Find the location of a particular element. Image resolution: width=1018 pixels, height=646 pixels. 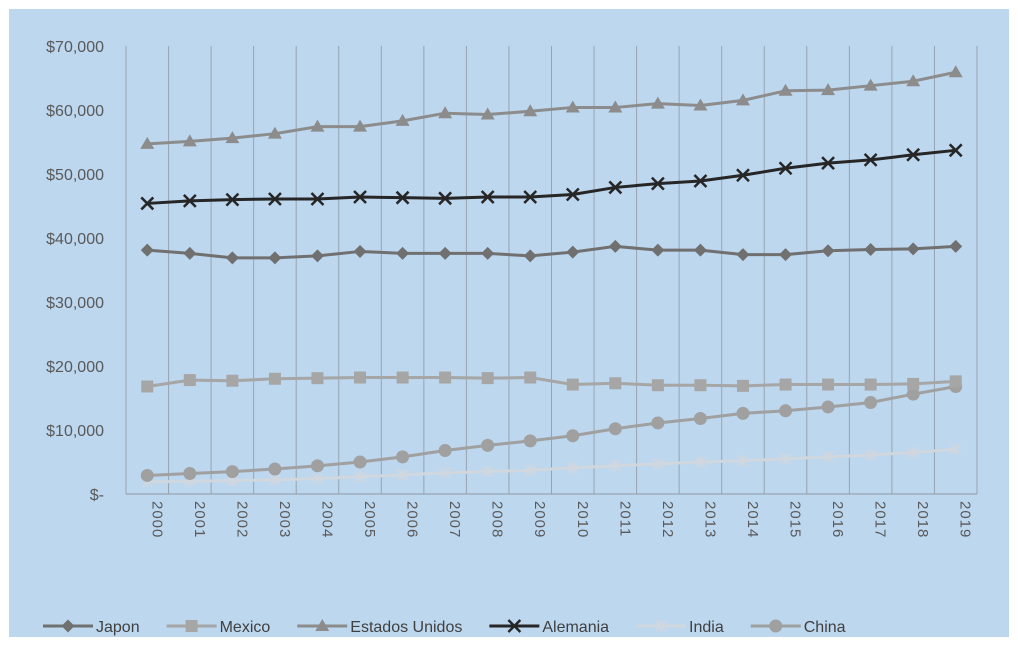

x-tick-label: 2001 is located at coordinates (199, 519).